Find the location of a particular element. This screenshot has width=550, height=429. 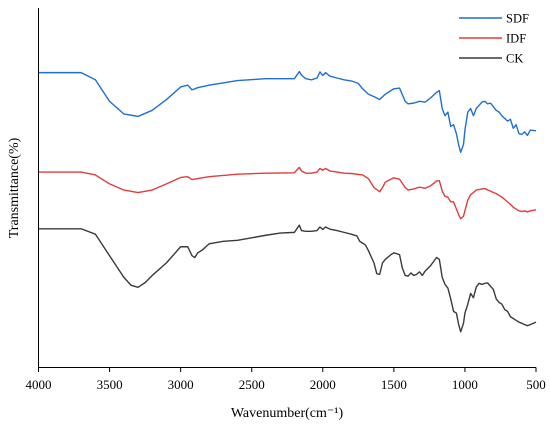

series-line-idf is located at coordinates (287, 193).